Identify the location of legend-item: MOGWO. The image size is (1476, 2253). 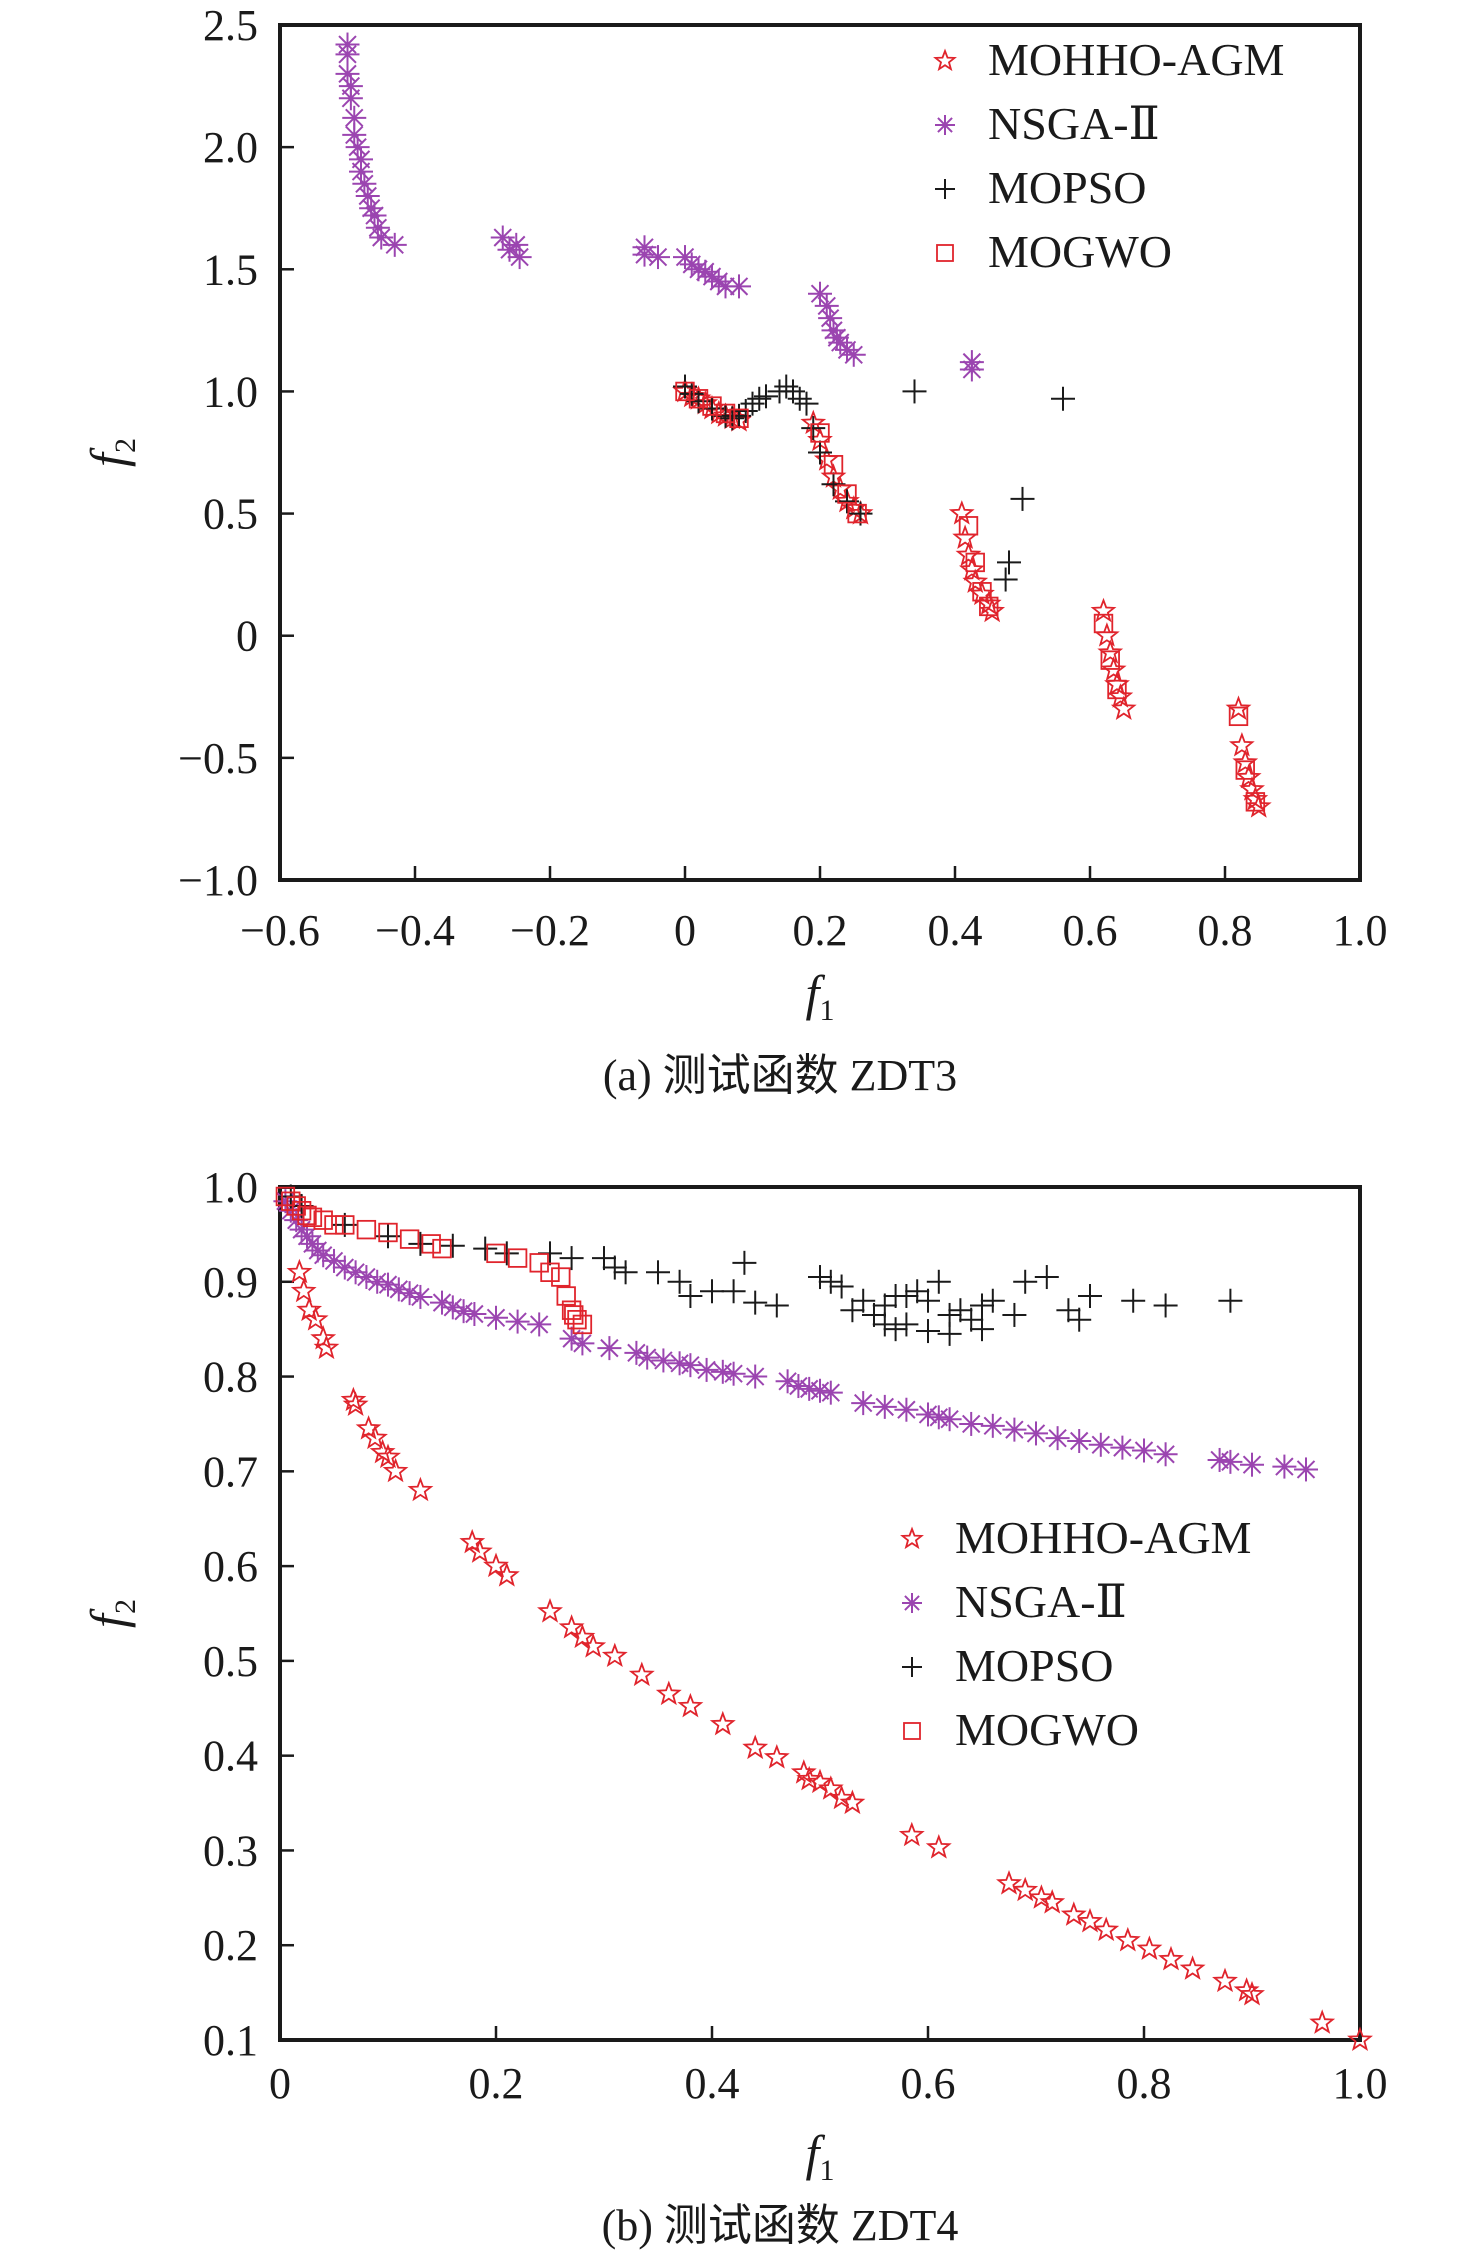
(1021, 1729).